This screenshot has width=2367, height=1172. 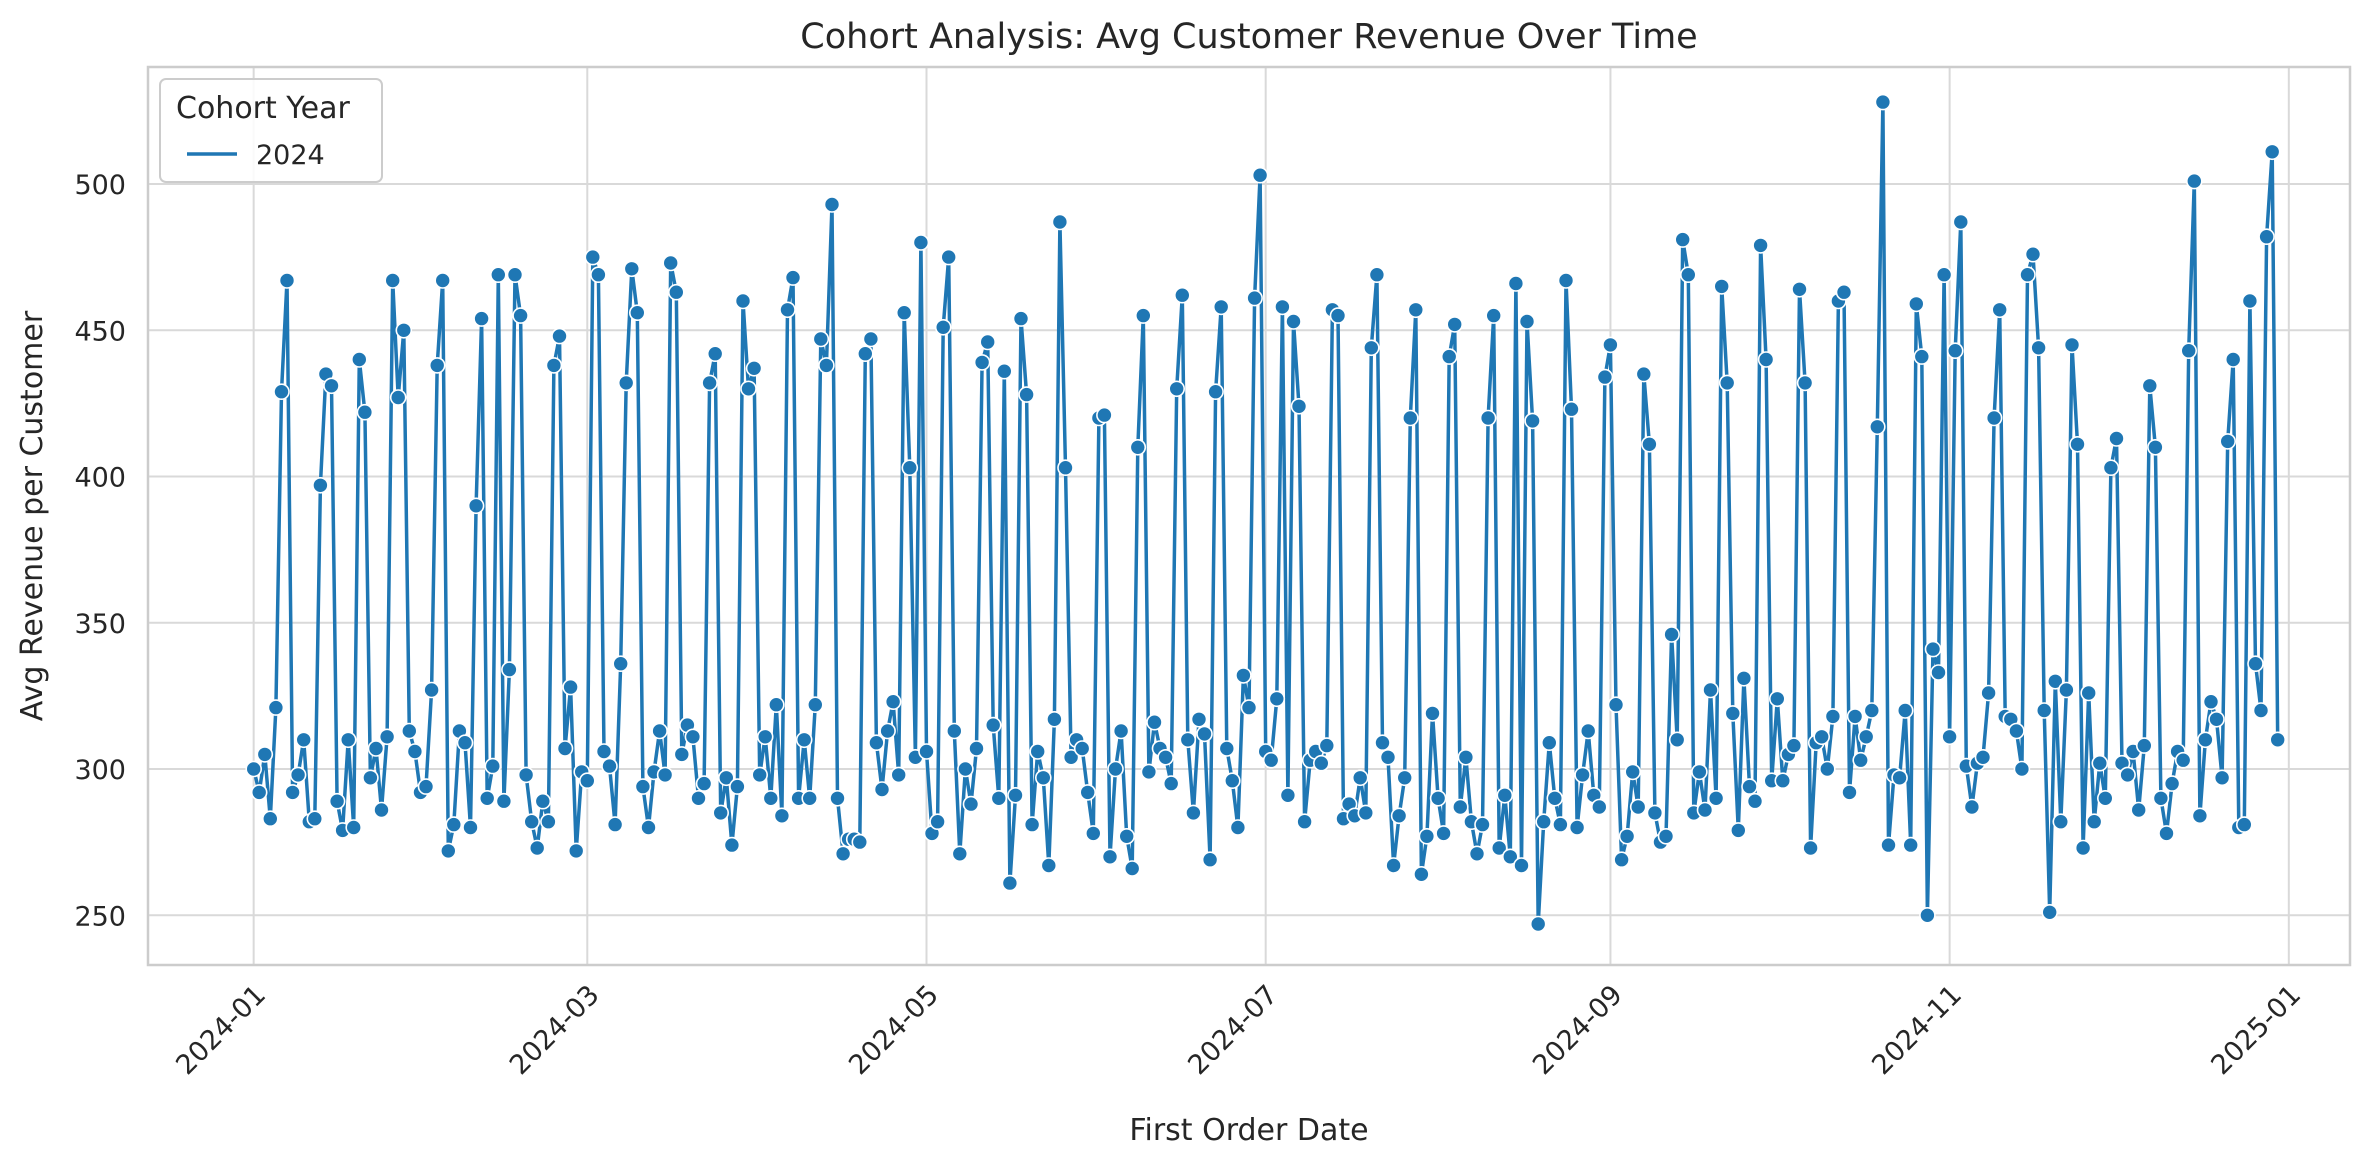 What do you see at coordinates (100, 916) in the screenshot?
I see `y-tick-label: 250` at bounding box center [100, 916].